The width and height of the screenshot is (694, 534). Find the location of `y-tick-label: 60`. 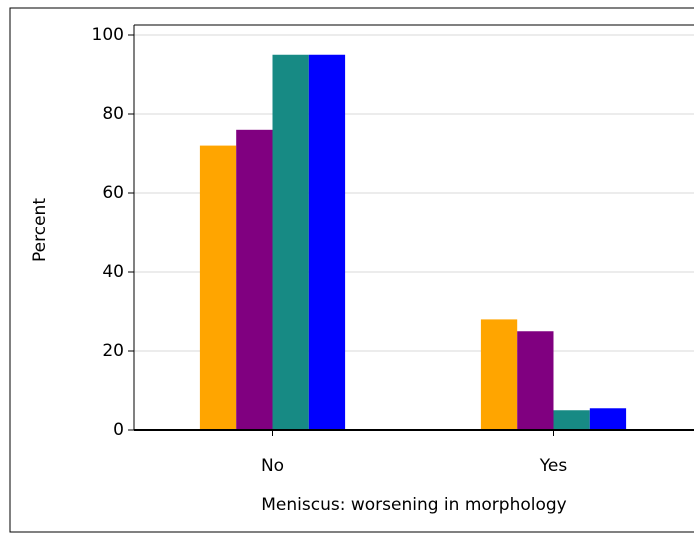

y-tick-label: 60 is located at coordinates (113, 193).